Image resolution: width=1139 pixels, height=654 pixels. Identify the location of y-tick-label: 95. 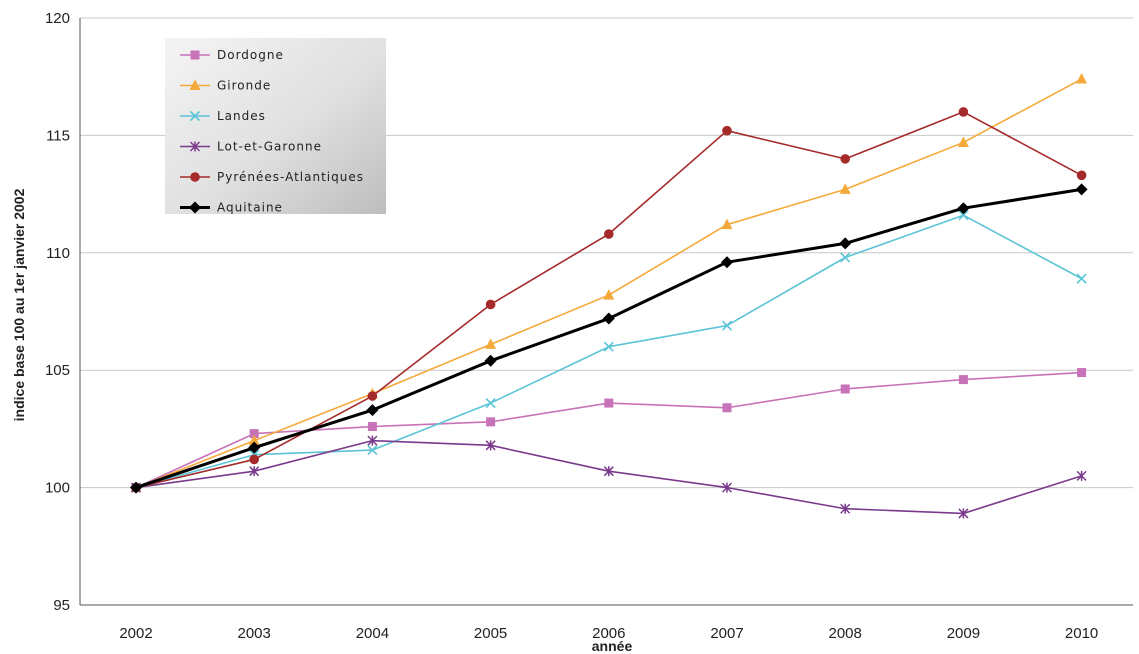
(61, 605).